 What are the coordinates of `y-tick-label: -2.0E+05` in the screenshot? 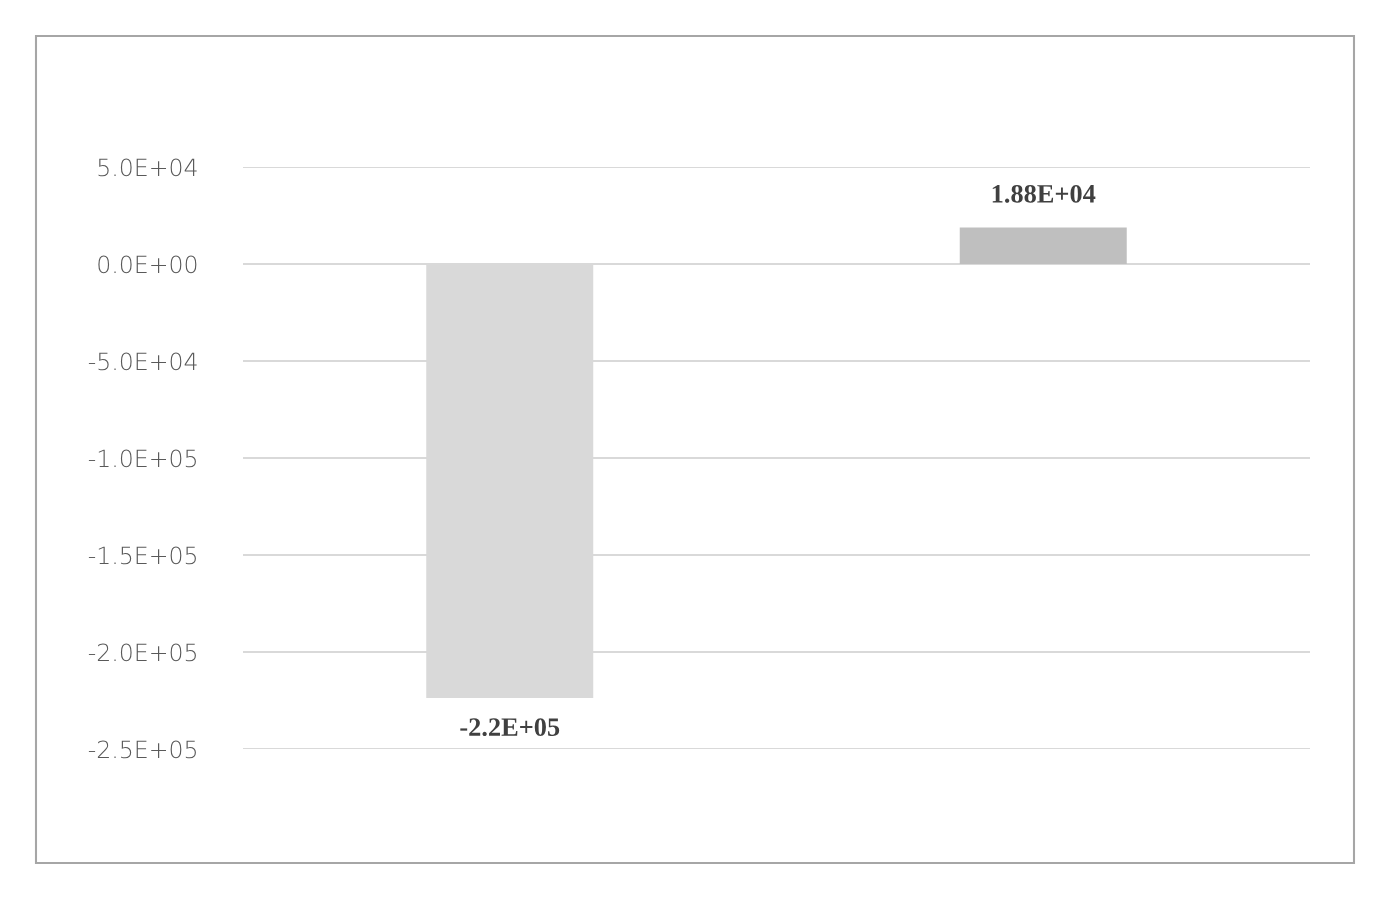 It's located at (142, 652).